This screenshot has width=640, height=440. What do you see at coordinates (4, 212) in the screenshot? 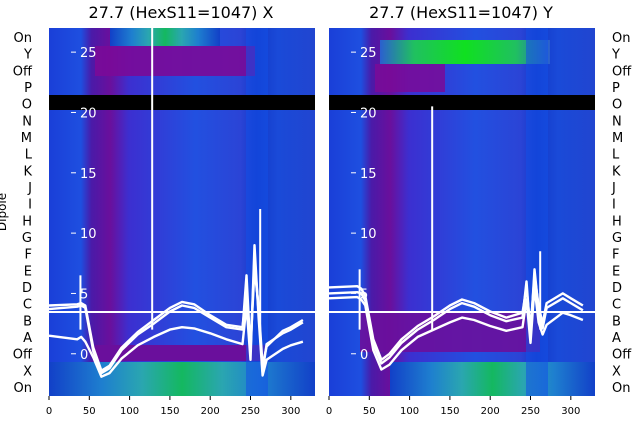
I see `y-axis-label: Dipole` at bounding box center [4, 212].